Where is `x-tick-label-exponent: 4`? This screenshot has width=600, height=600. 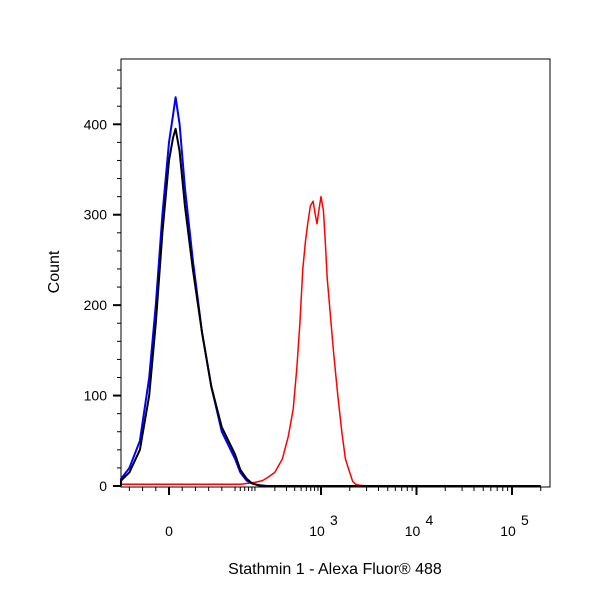 x-tick-label-exponent: 4 is located at coordinates (430, 520).